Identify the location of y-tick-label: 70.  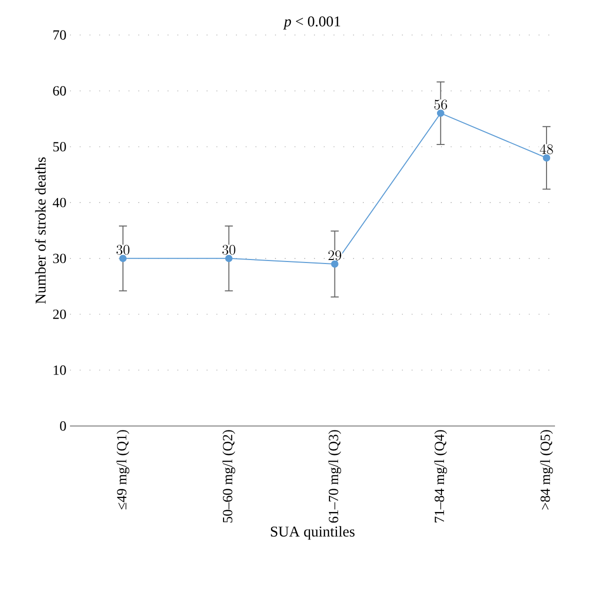
(59, 35).